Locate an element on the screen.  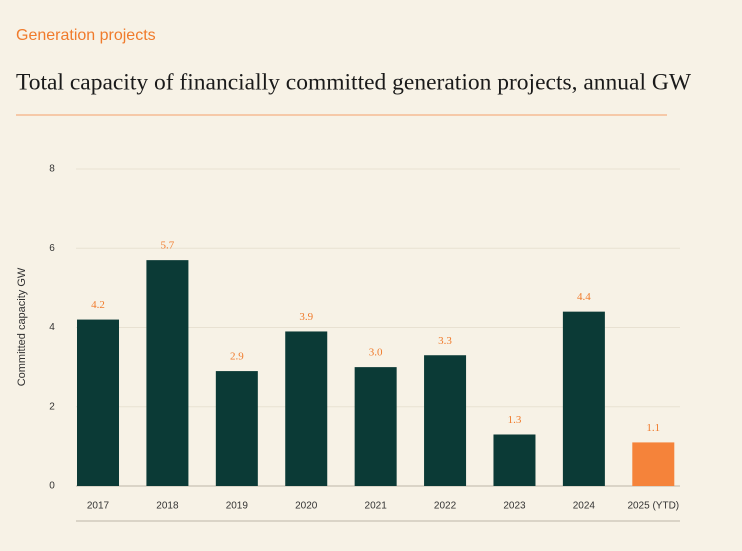
value-label: 4.2 is located at coordinates (98, 305).